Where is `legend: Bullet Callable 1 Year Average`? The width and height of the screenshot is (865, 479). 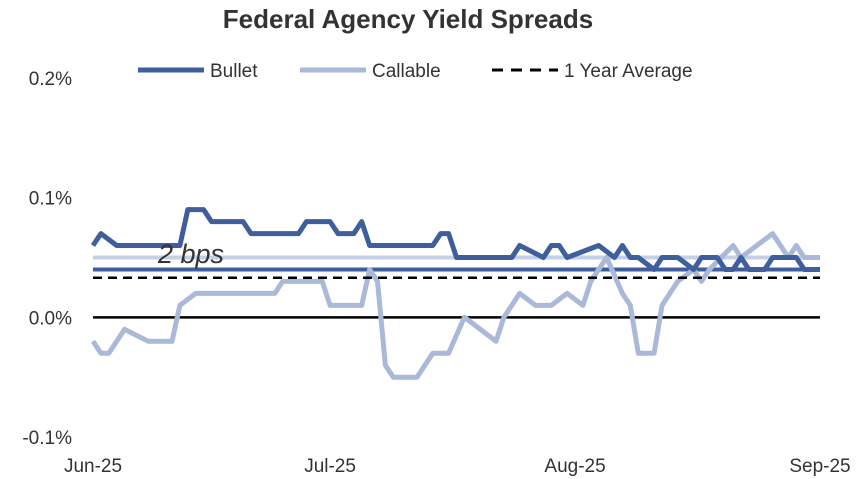
legend: Bullet Callable 1 Year Average is located at coordinates (415, 71).